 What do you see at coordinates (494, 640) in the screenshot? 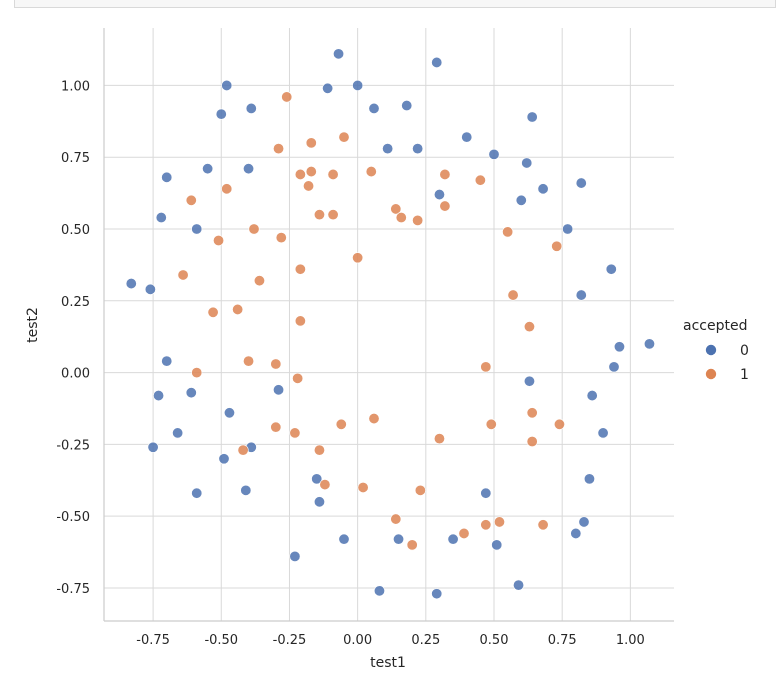
I see `x-tick-label: 0.50` at bounding box center [494, 640].